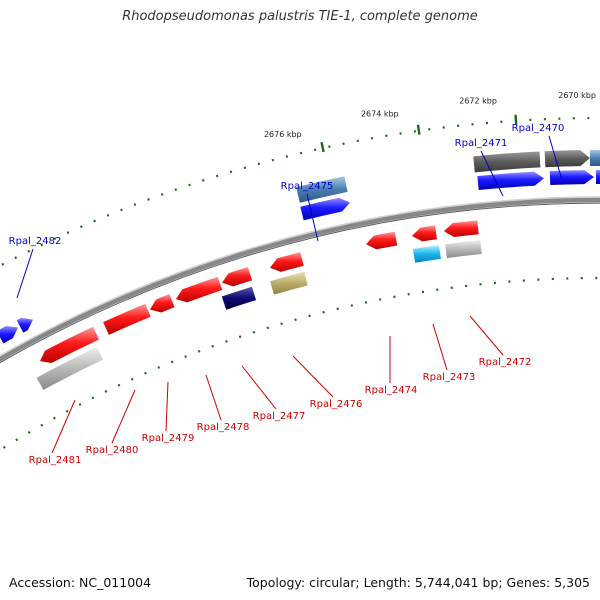 This screenshot has height=600, width=600. What do you see at coordinates (283, 134) in the screenshot?
I see `tick-label-2676: 2676 kbp` at bounding box center [283, 134].